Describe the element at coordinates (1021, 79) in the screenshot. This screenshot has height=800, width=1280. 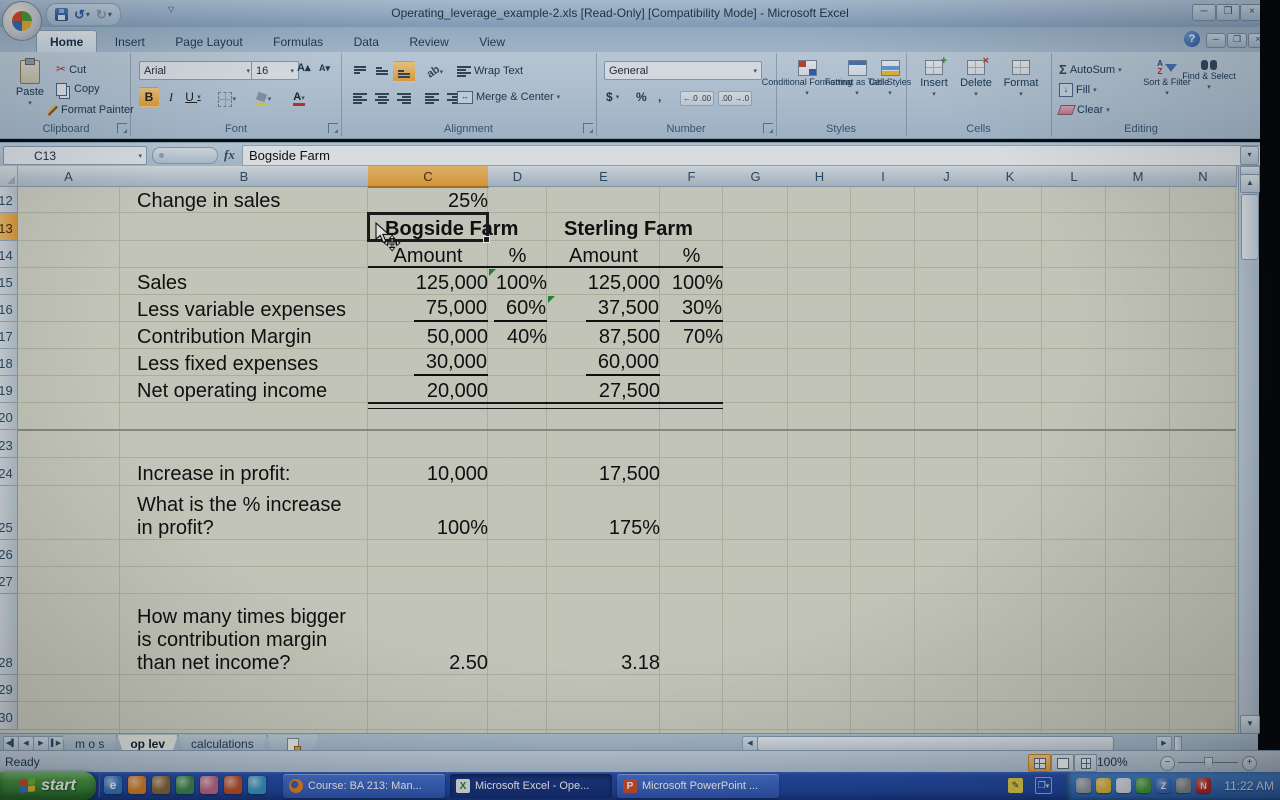
I see `format-cells-button: Format ▾` at that location.